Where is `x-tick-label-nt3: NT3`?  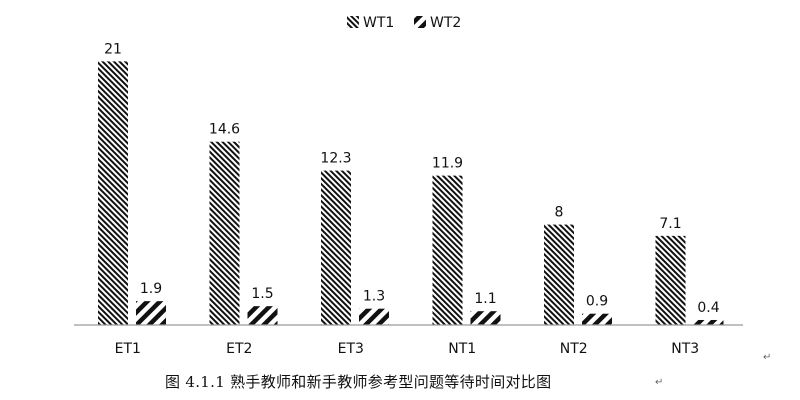
x-tick-label-nt3: NT3 is located at coordinates (685, 349).